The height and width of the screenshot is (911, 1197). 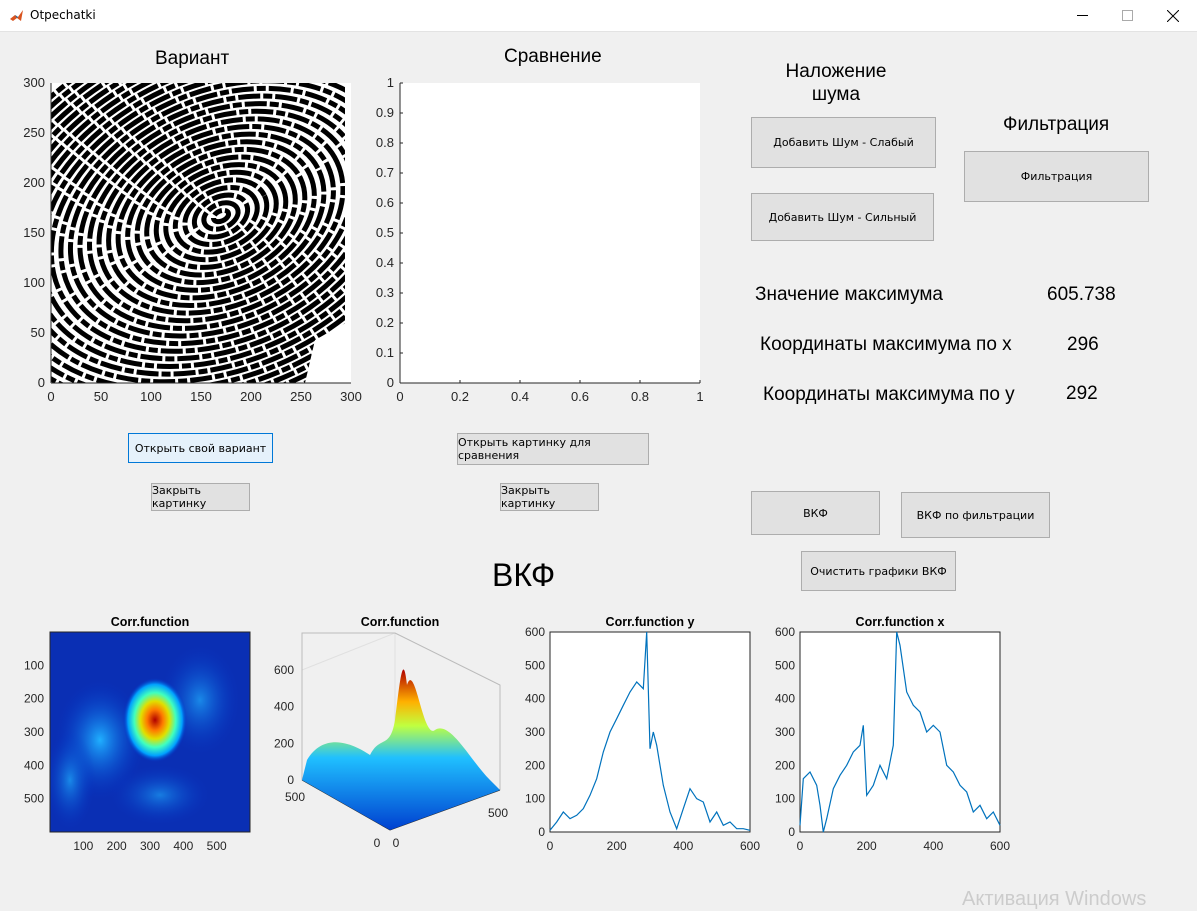 What do you see at coordinates (34, 665) in the screenshot?
I see `heatmap-y-tick: 100` at bounding box center [34, 665].